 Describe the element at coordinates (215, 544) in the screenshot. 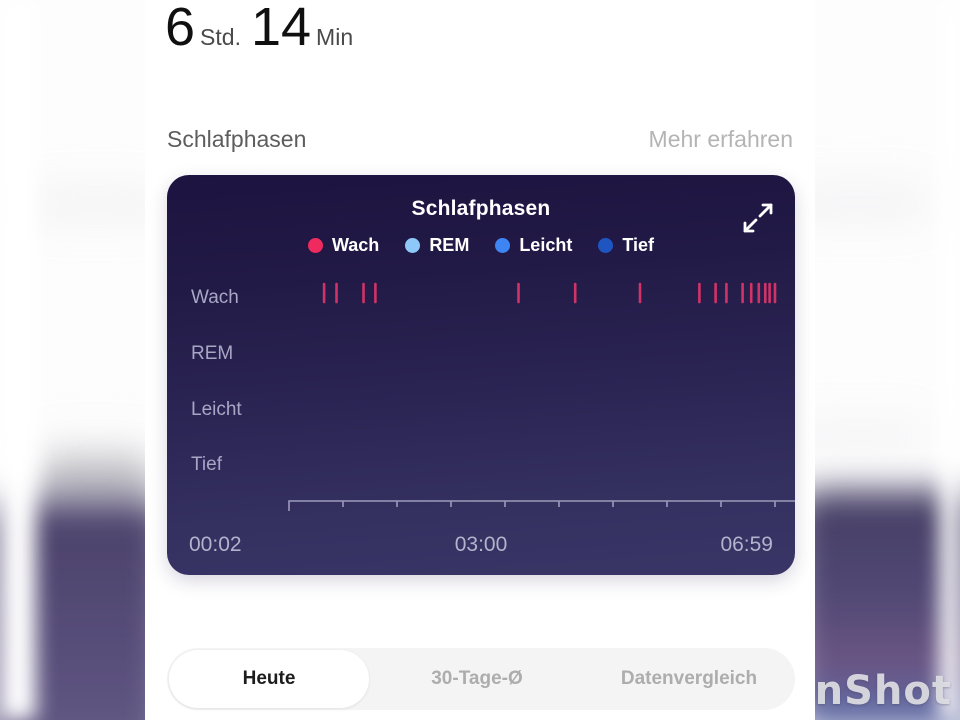

I see `x-tick-start: 00:02` at that location.